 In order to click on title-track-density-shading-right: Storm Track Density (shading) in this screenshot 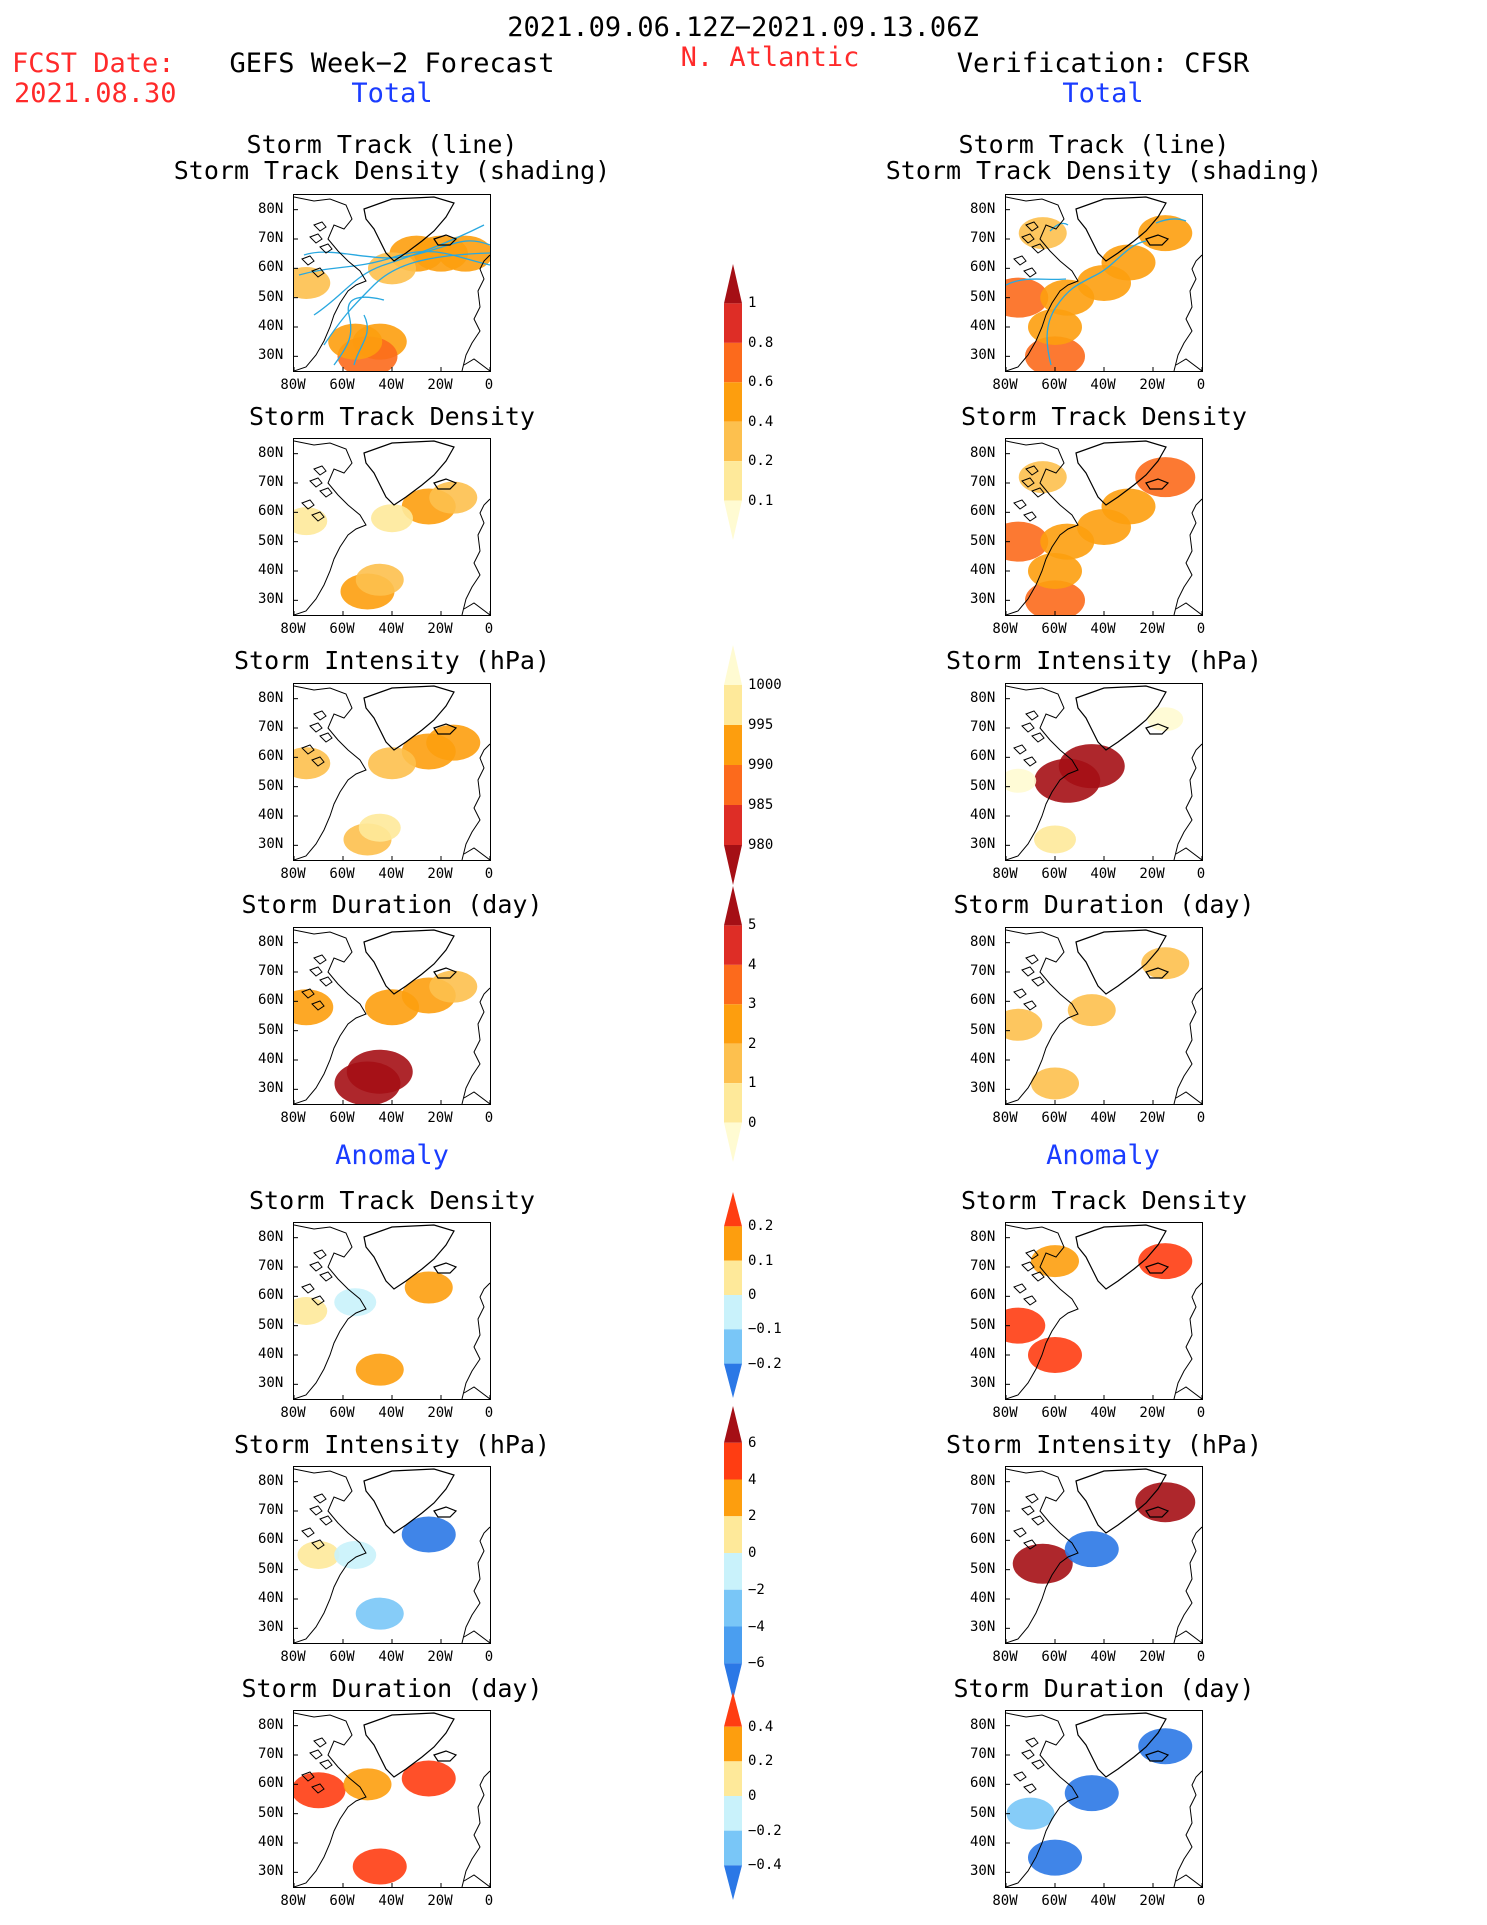, I will do `click(1104, 170)`.